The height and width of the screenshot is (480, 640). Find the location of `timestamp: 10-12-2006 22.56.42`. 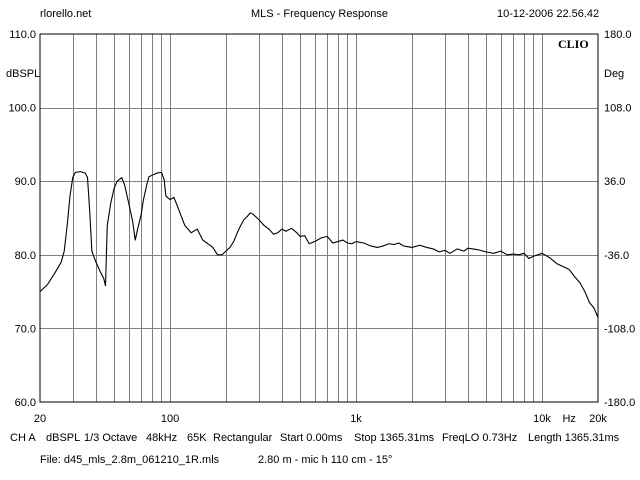

timestamp: 10-12-2006 22.56.42 is located at coordinates (548, 14).